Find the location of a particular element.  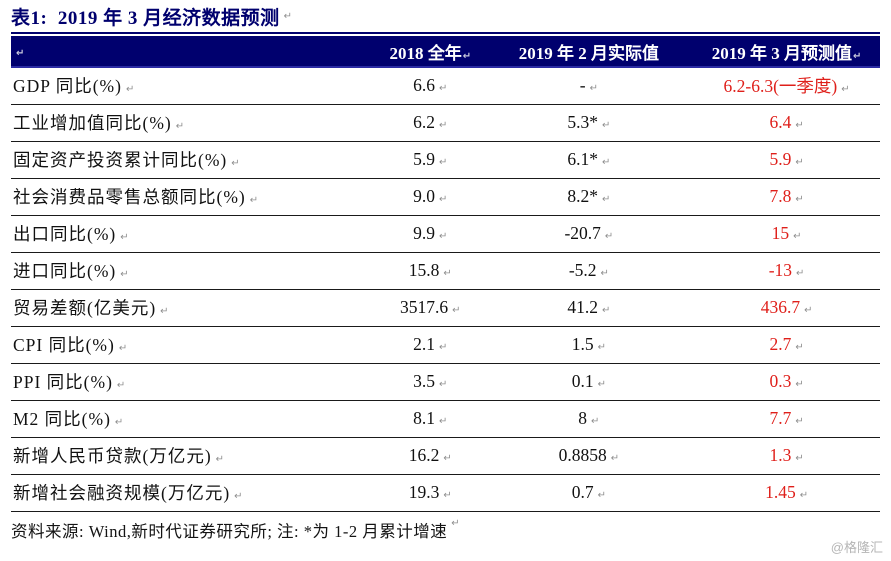

value-feb-2019-cell-value: - is located at coordinates (582, 85).